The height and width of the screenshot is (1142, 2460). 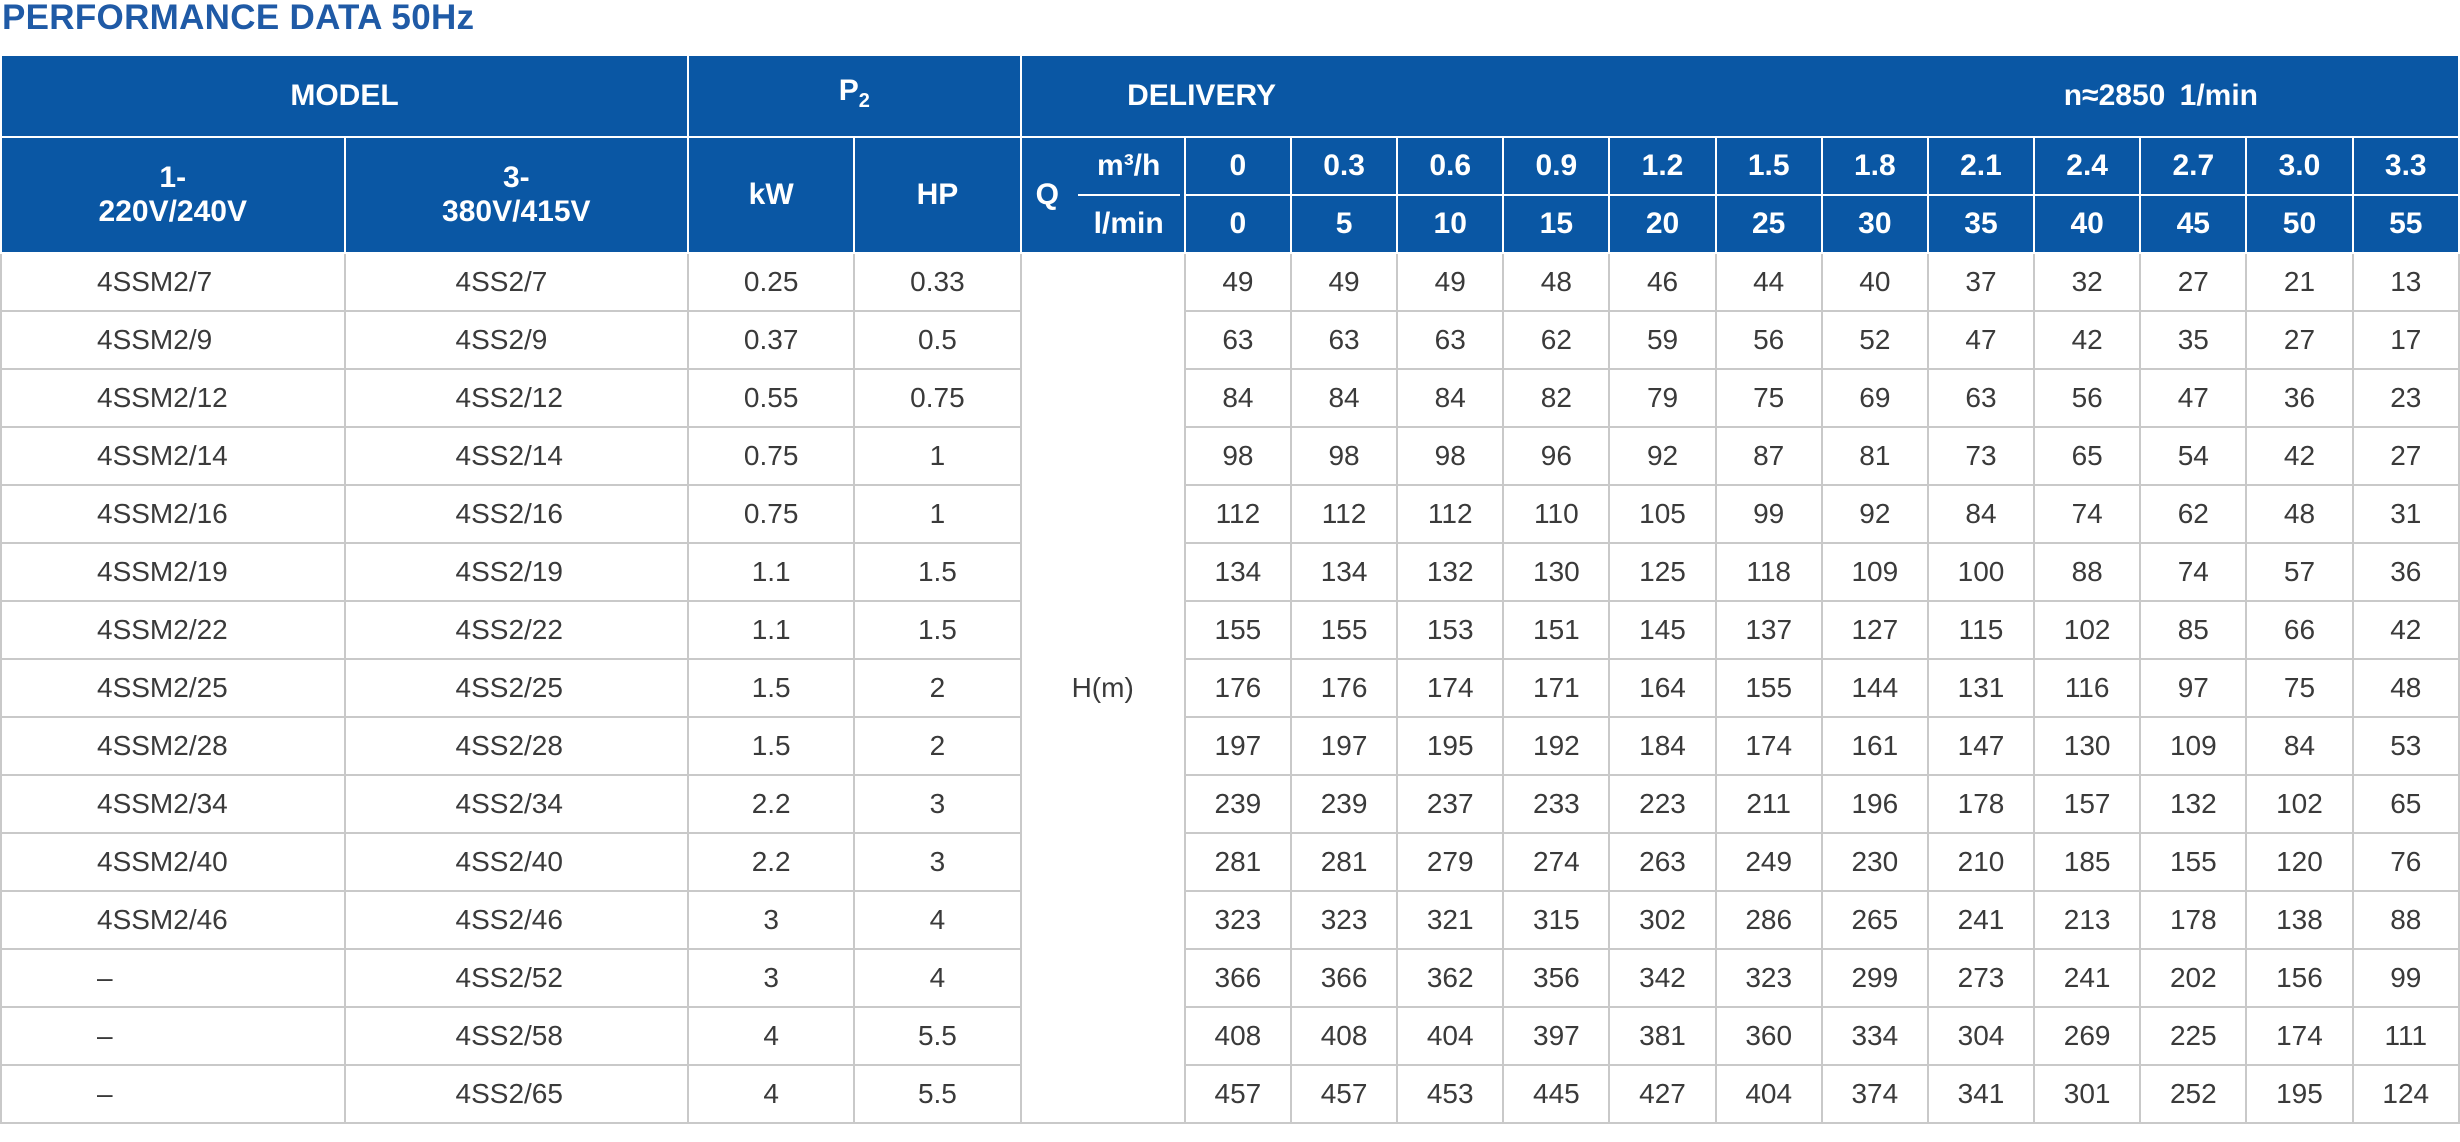 I want to click on head-value: 98, so click(x=1344, y=456).